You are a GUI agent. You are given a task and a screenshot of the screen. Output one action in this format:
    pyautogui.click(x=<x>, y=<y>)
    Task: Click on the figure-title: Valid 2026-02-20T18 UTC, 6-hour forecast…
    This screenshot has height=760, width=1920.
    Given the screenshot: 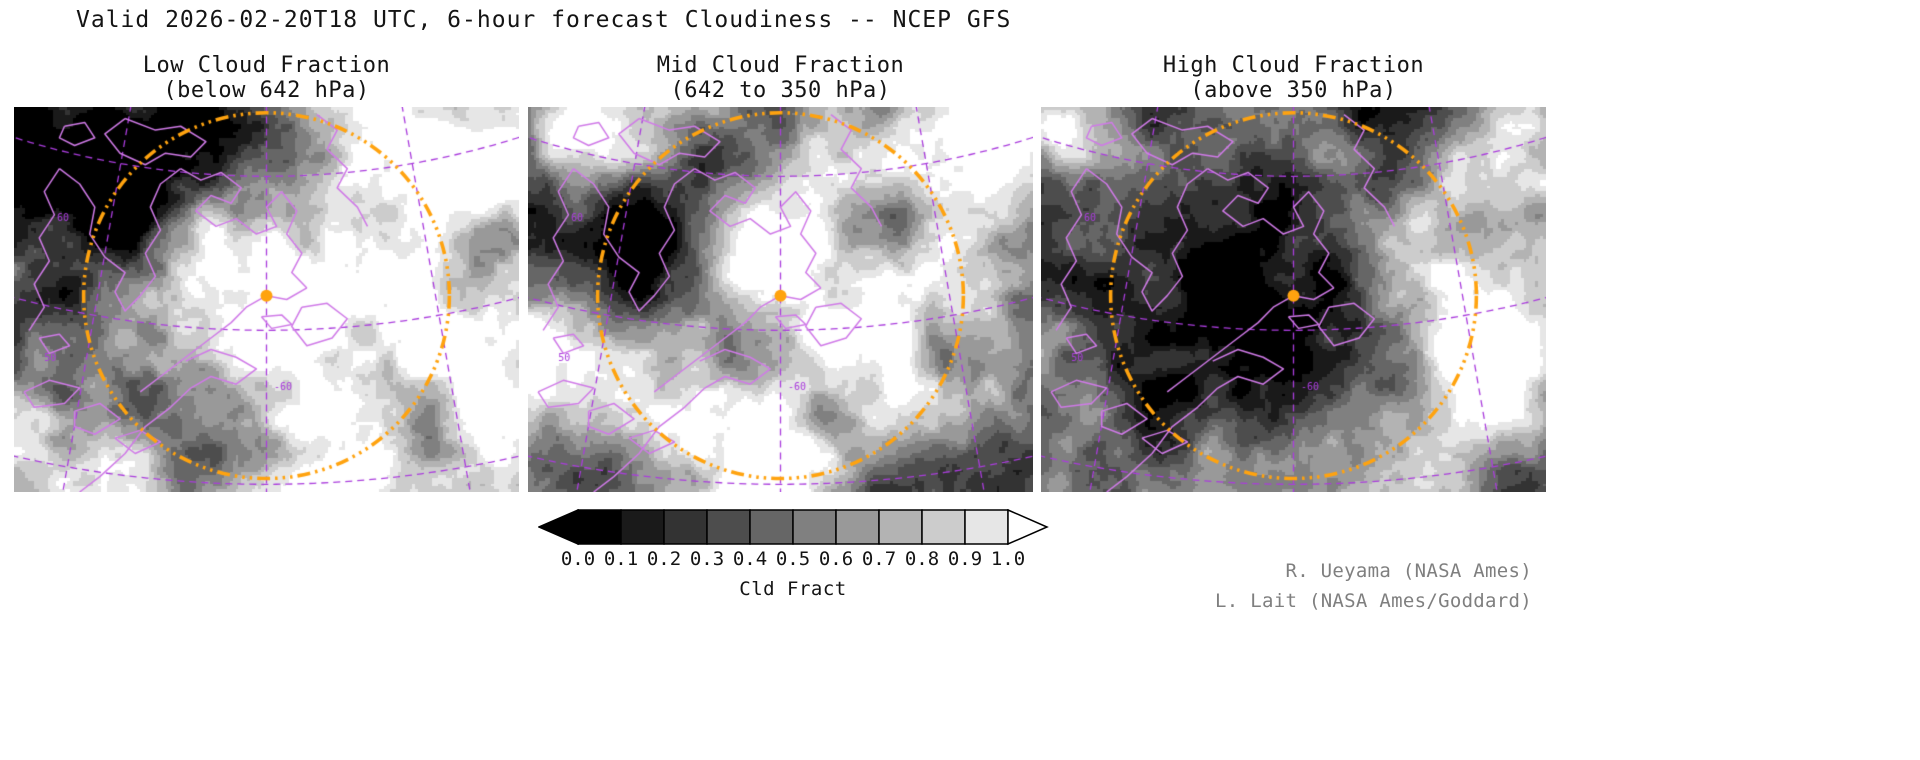 What is the action you would take?
    pyautogui.click(x=544, y=20)
    